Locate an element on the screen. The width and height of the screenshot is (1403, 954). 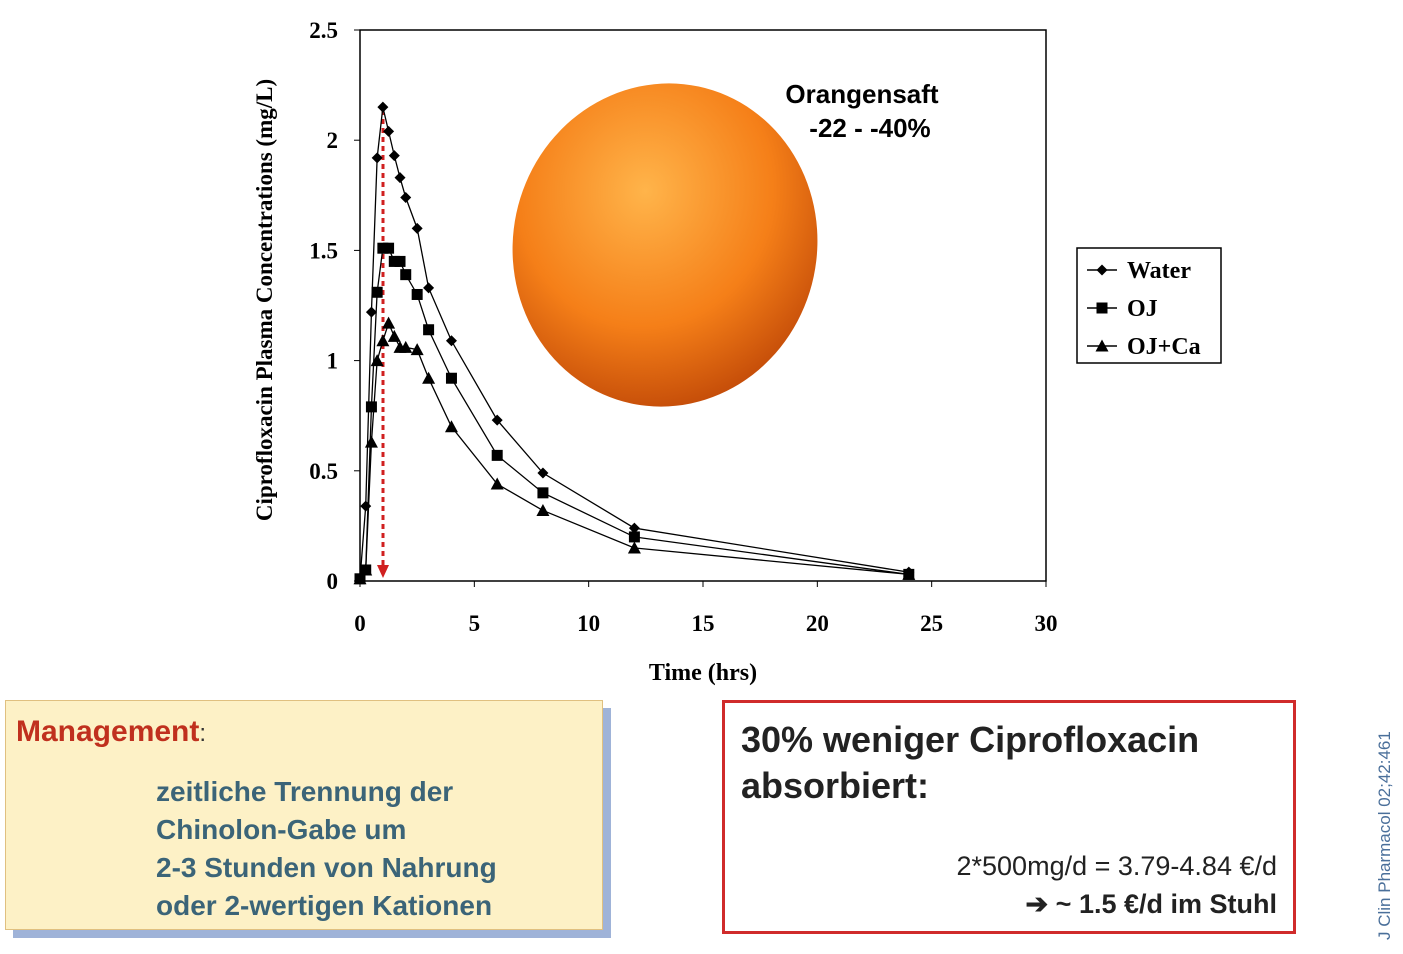
peak-arrowhead is located at coordinates (383, 571).